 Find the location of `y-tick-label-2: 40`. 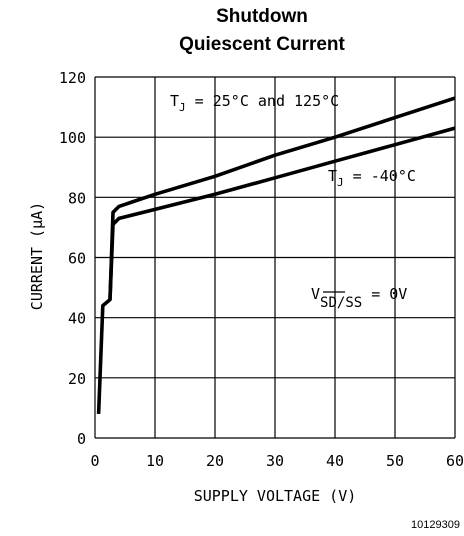

y-tick-label-2: 40 is located at coordinates (77, 319).